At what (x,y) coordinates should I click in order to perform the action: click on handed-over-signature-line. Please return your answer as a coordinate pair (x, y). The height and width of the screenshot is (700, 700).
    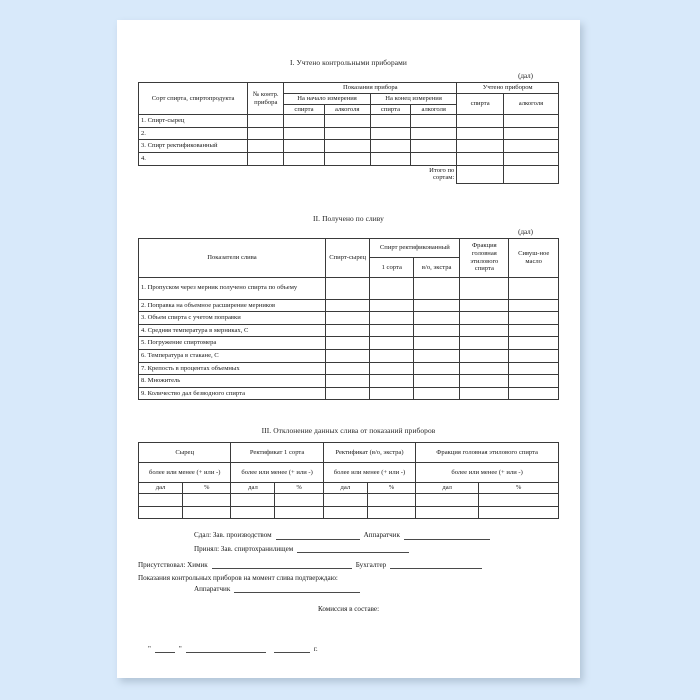
    Looking at the image, I should click on (317, 536).